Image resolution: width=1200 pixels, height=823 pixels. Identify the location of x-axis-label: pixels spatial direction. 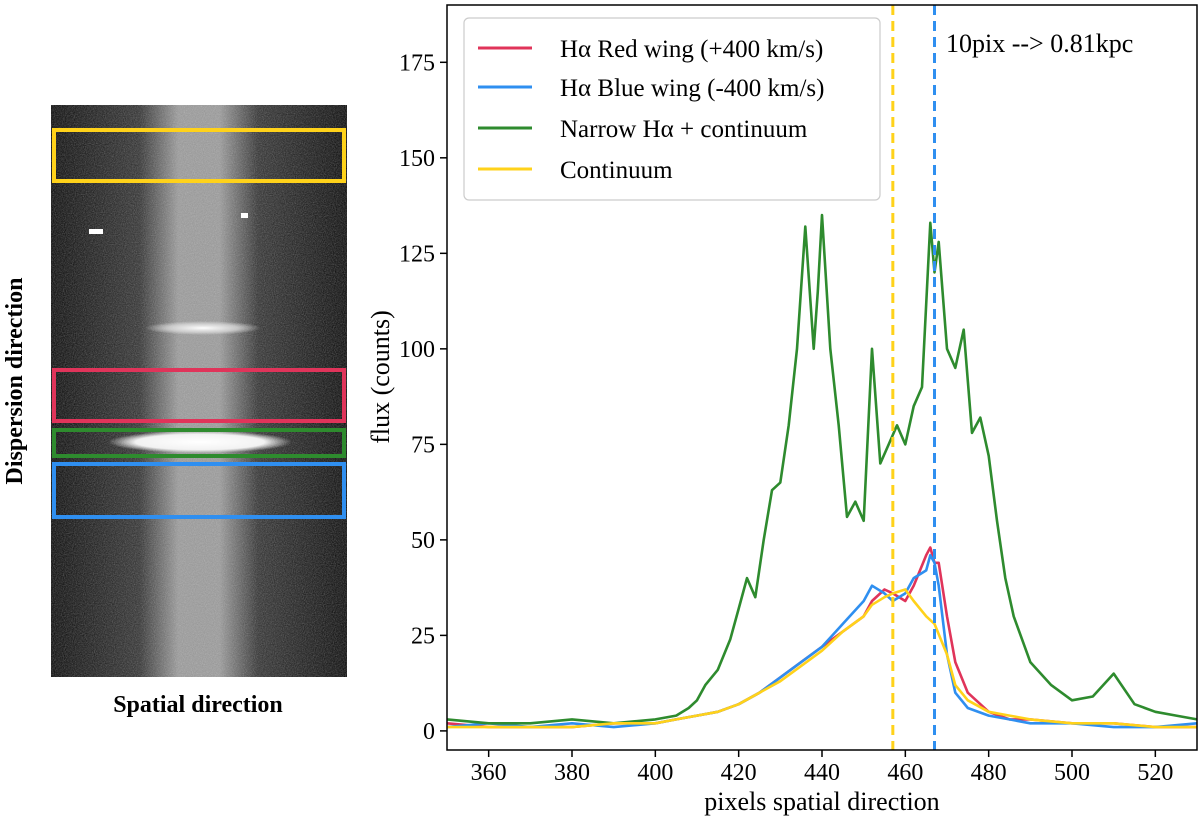
(821, 801).